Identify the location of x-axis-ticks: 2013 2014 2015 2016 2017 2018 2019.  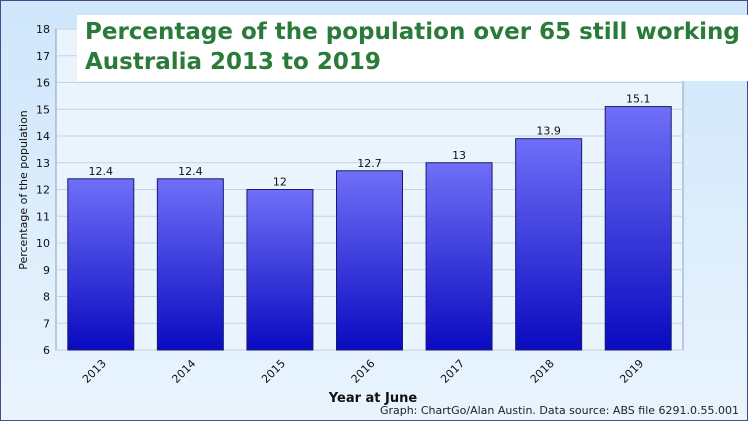
(363, 371).